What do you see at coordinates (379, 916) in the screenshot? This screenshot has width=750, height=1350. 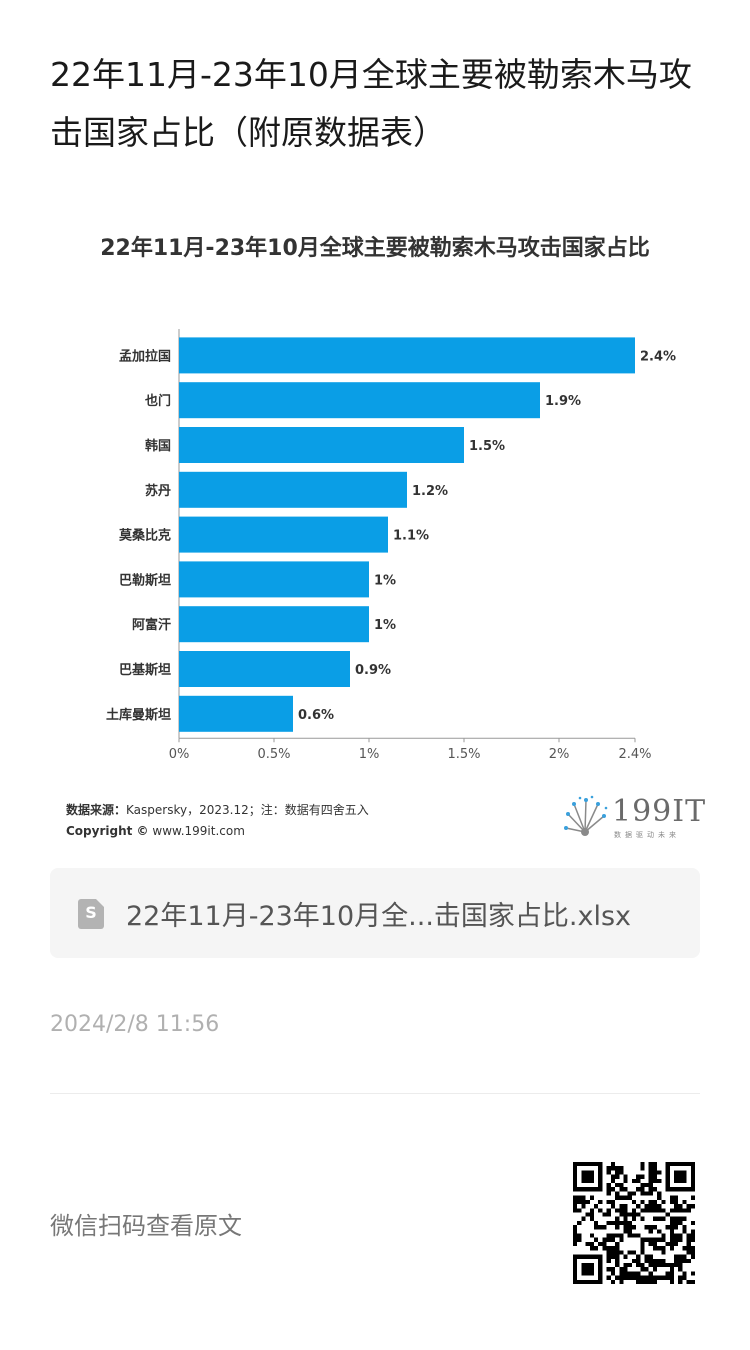 I see `attachment-filename: 22年11月-23年10月全...击国家占比.xlsx` at bounding box center [379, 916].